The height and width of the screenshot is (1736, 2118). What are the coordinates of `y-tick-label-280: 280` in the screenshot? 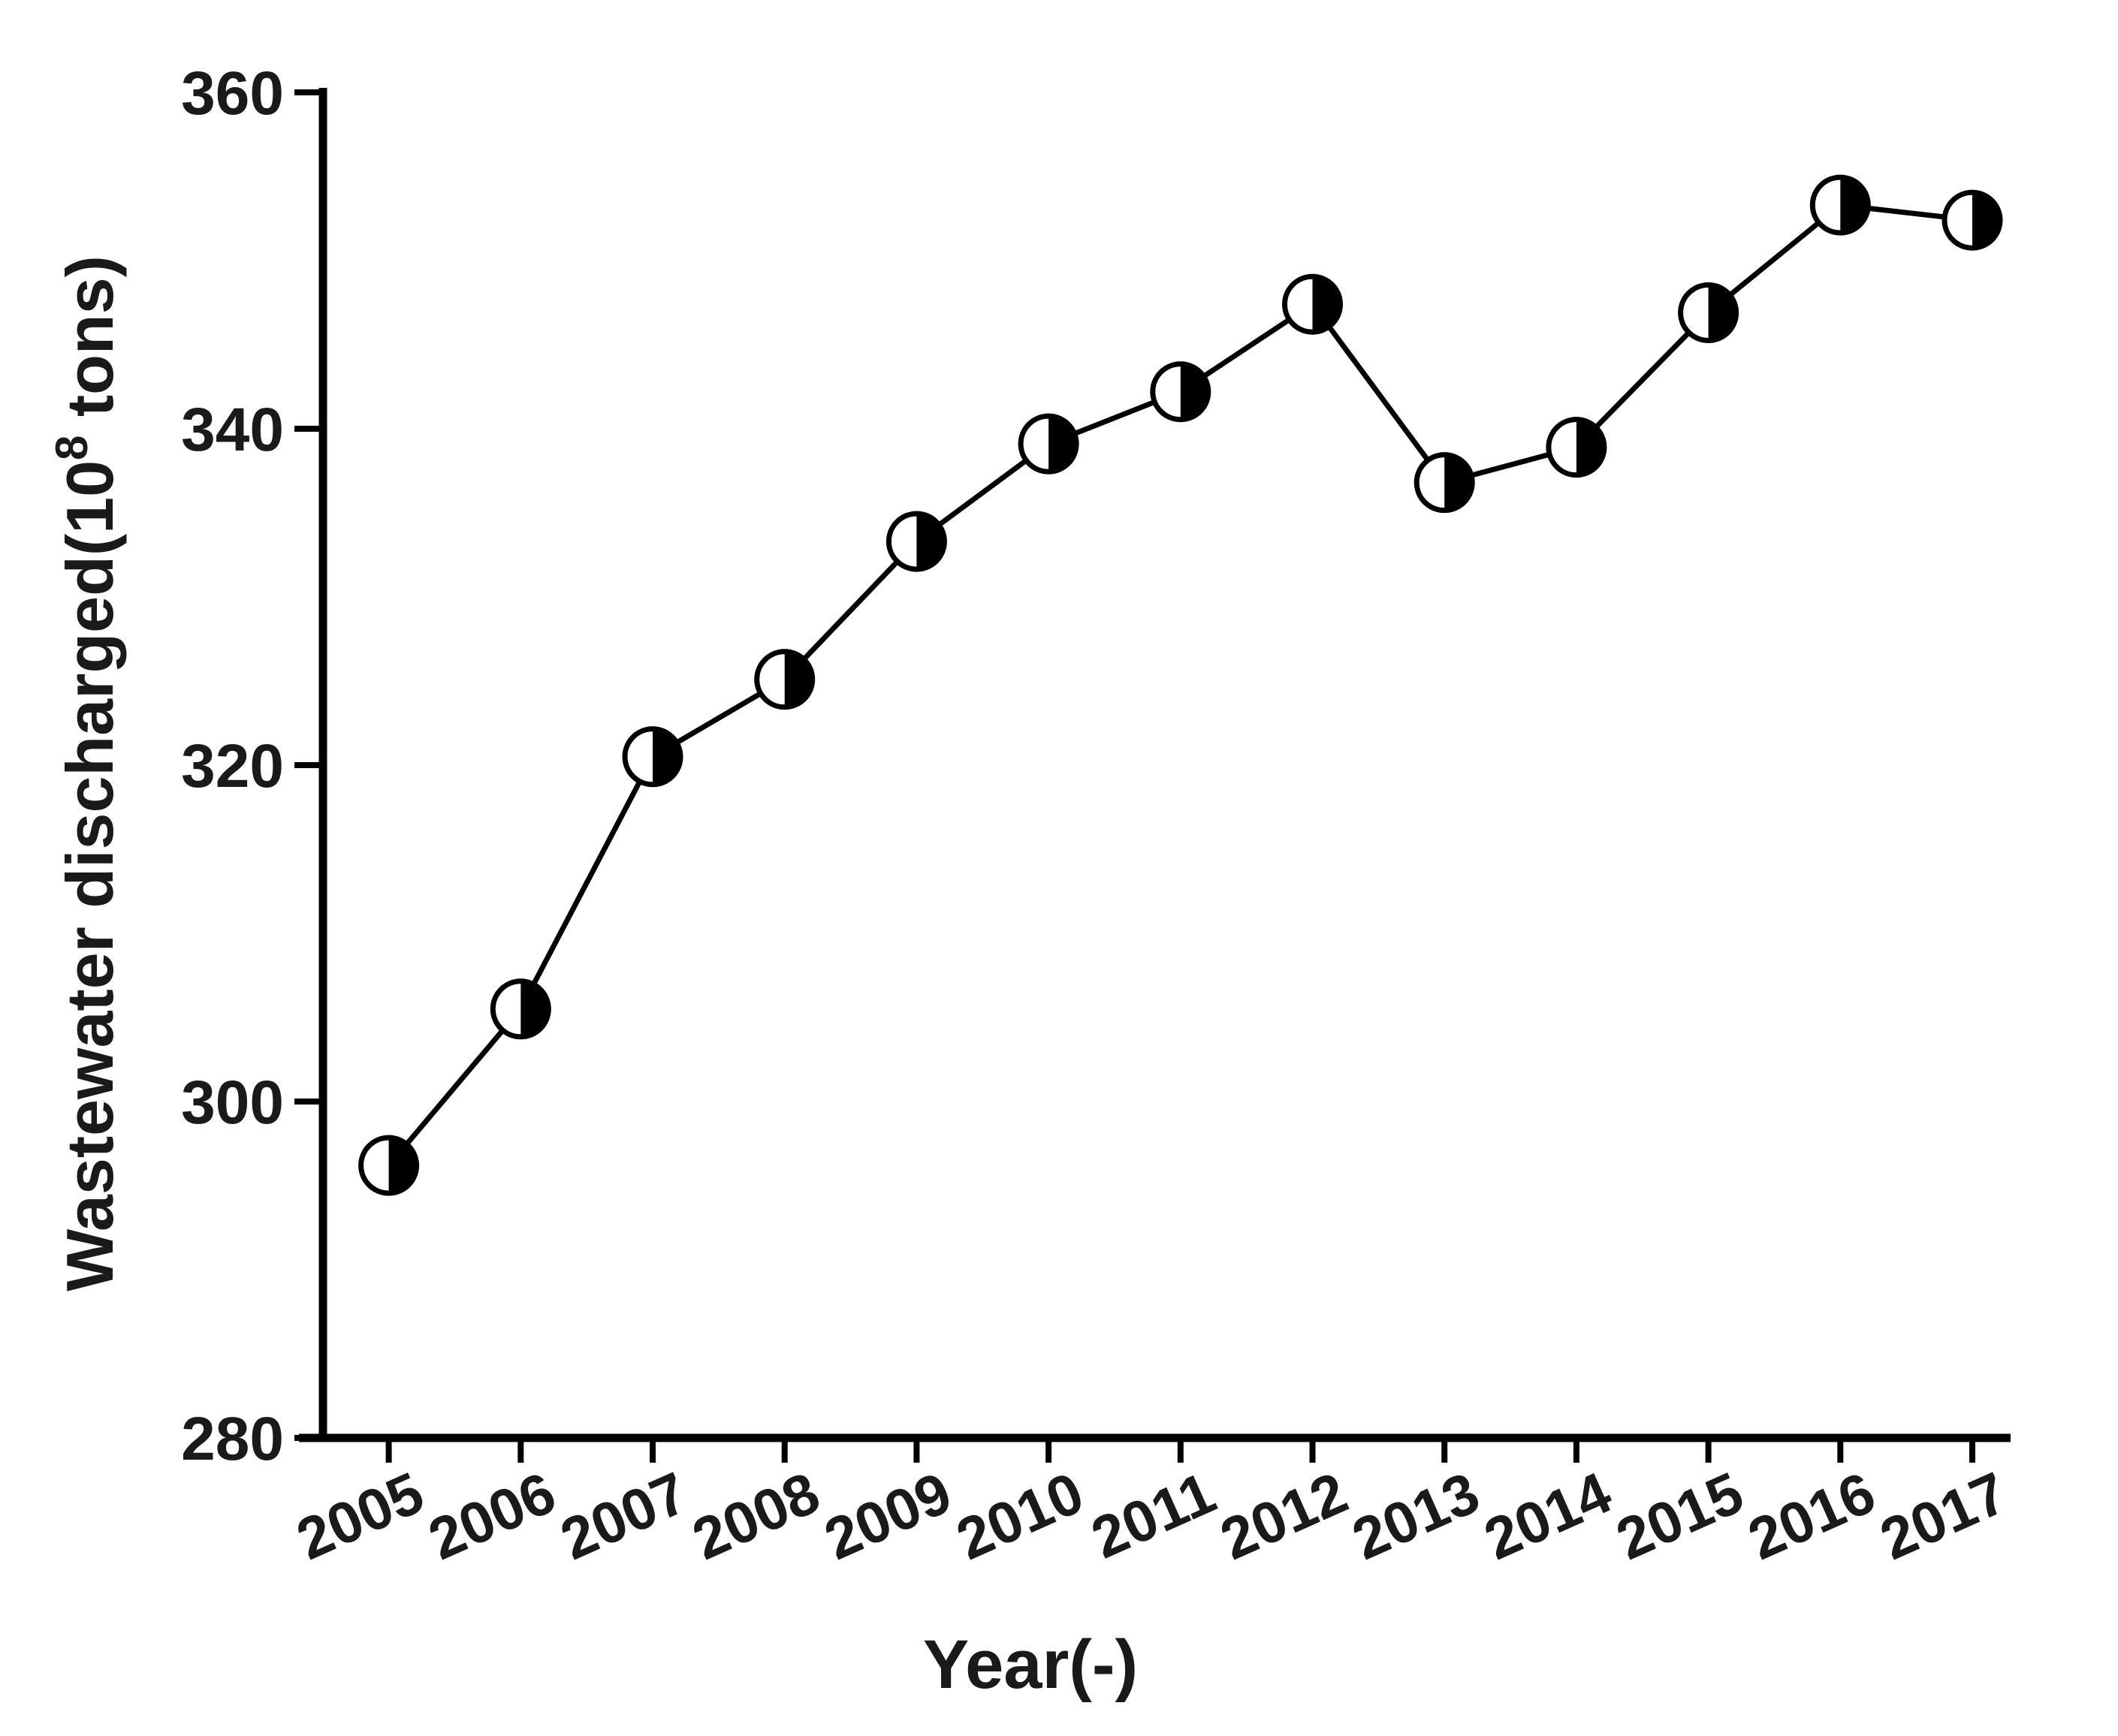 It's located at (232, 1439).